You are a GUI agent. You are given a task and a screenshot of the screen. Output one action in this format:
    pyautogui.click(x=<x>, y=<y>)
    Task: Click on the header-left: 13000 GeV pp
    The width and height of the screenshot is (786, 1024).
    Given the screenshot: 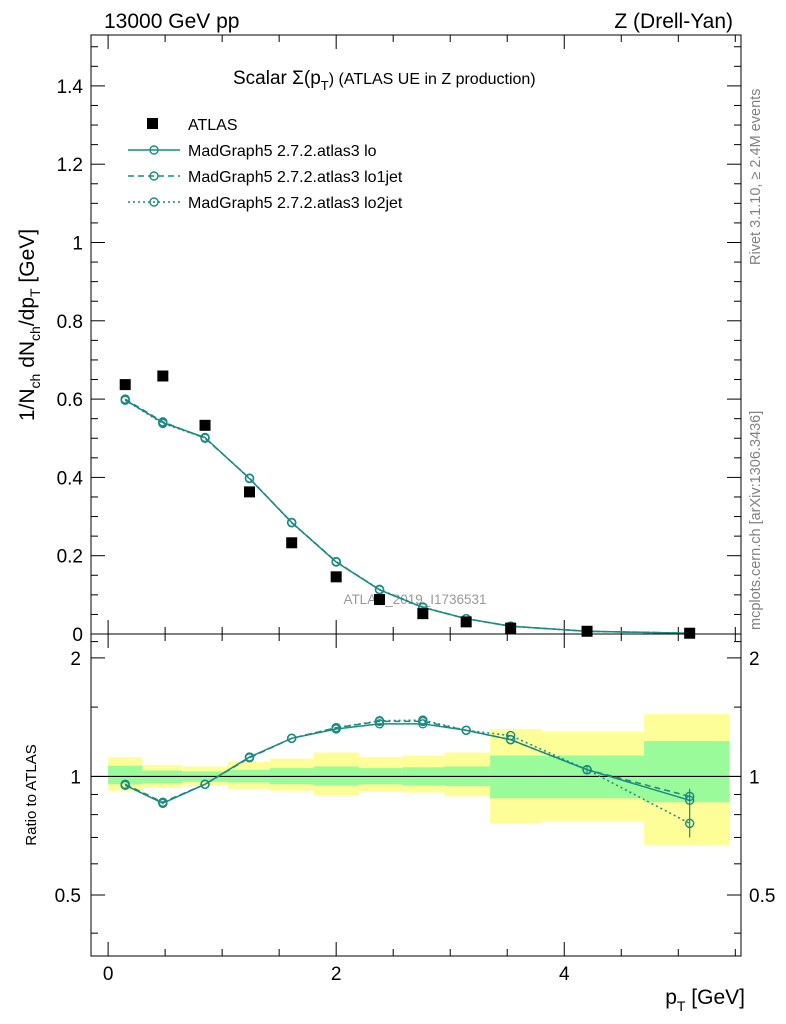 What is the action you would take?
    pyautogui.click(x=171, y=21)
    